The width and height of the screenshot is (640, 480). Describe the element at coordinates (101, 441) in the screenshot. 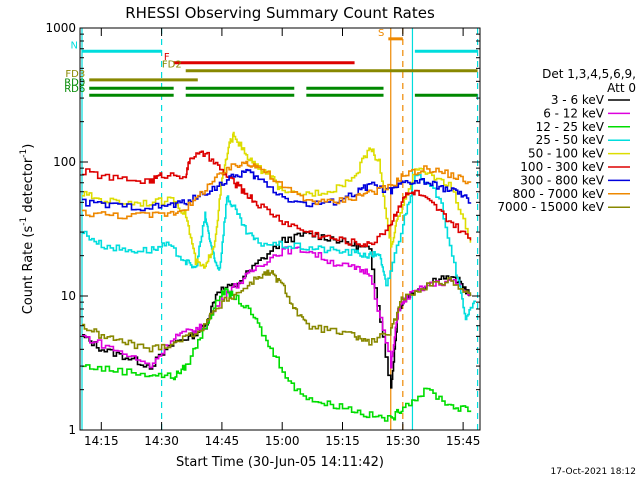

I see `x-tick-label-0: 14:15` at that location.